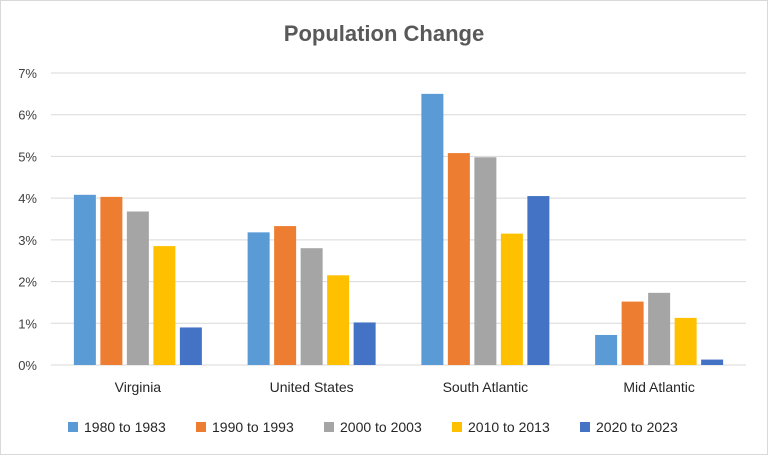 The width and height of the screenshot is (768, 459). I want to click on bar-virginia-2000-to-2003, so click(137, 288).